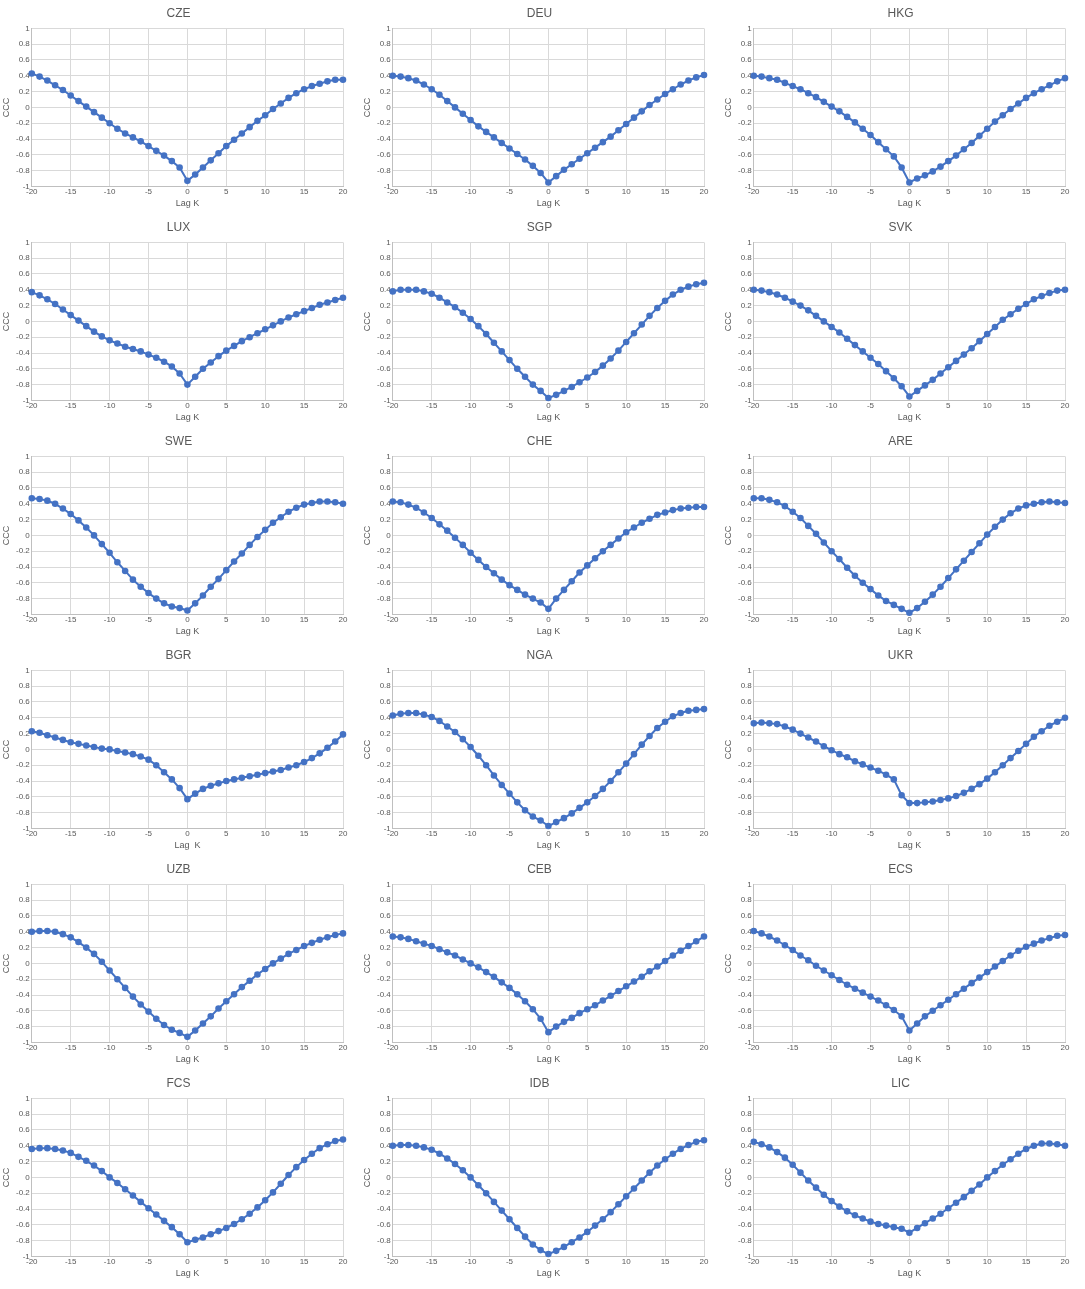 The height and width of the screenshot is (1289, 1085). Describe the element at coordinates (178, 1082) in the screenshot. I see `chart-title: FCS` at that location.